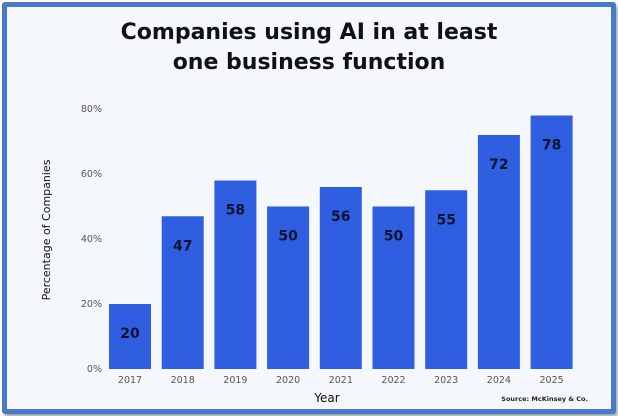  I want to click on bar-2017, so click(130, 336).